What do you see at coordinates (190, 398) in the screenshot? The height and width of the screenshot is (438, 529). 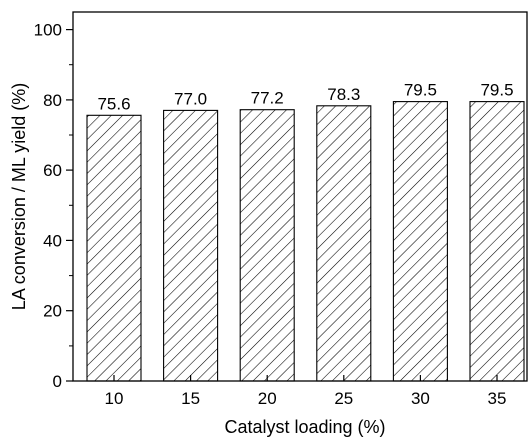 I see `x-tick-label: 15` at bounding box center [190, 398].